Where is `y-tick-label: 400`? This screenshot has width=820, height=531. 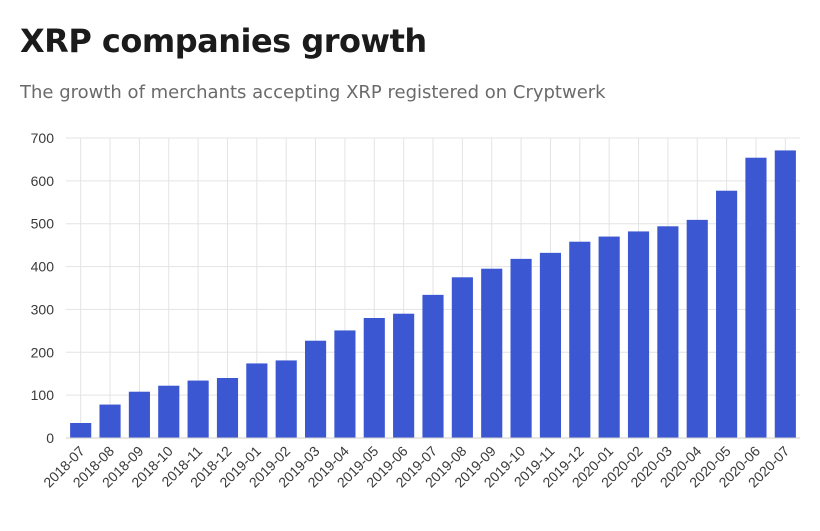 y-tick-label: 400 is located at coordinates (43, 267).